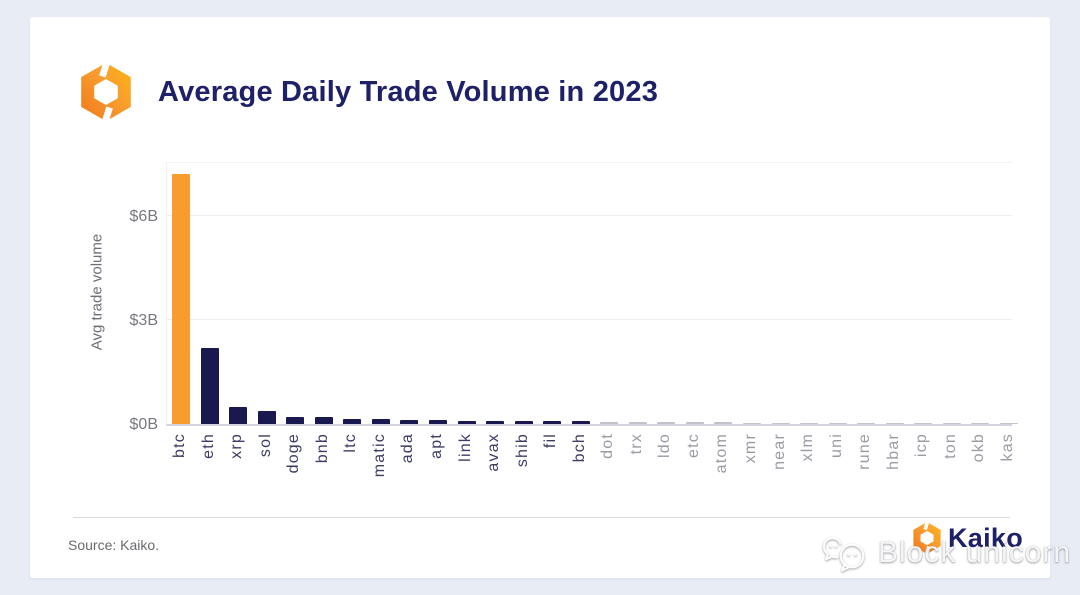 Image resolution: width=1080 pixels, height=595 pixels. What do you see at coordinates (1008, 423) in the screenshot?
I see `bar-kas` at bounding box center [1008, 423].